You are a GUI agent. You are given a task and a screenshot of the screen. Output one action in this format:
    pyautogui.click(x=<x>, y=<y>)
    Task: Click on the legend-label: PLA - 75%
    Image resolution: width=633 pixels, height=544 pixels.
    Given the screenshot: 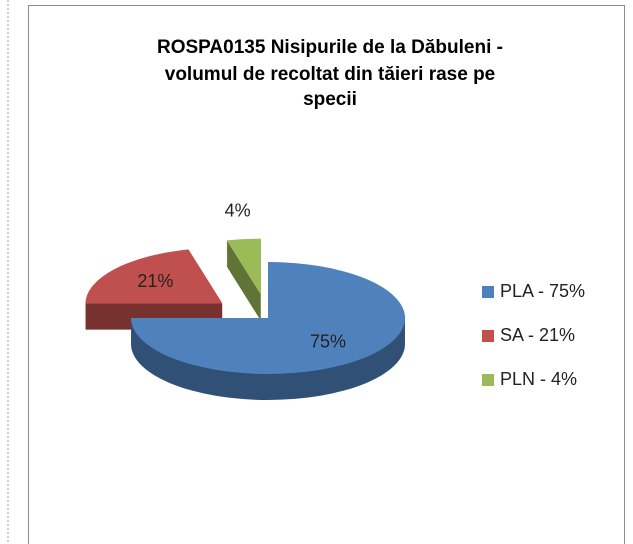 What is the action you would take?
    pyautogui.click(x=542, y=291)
    